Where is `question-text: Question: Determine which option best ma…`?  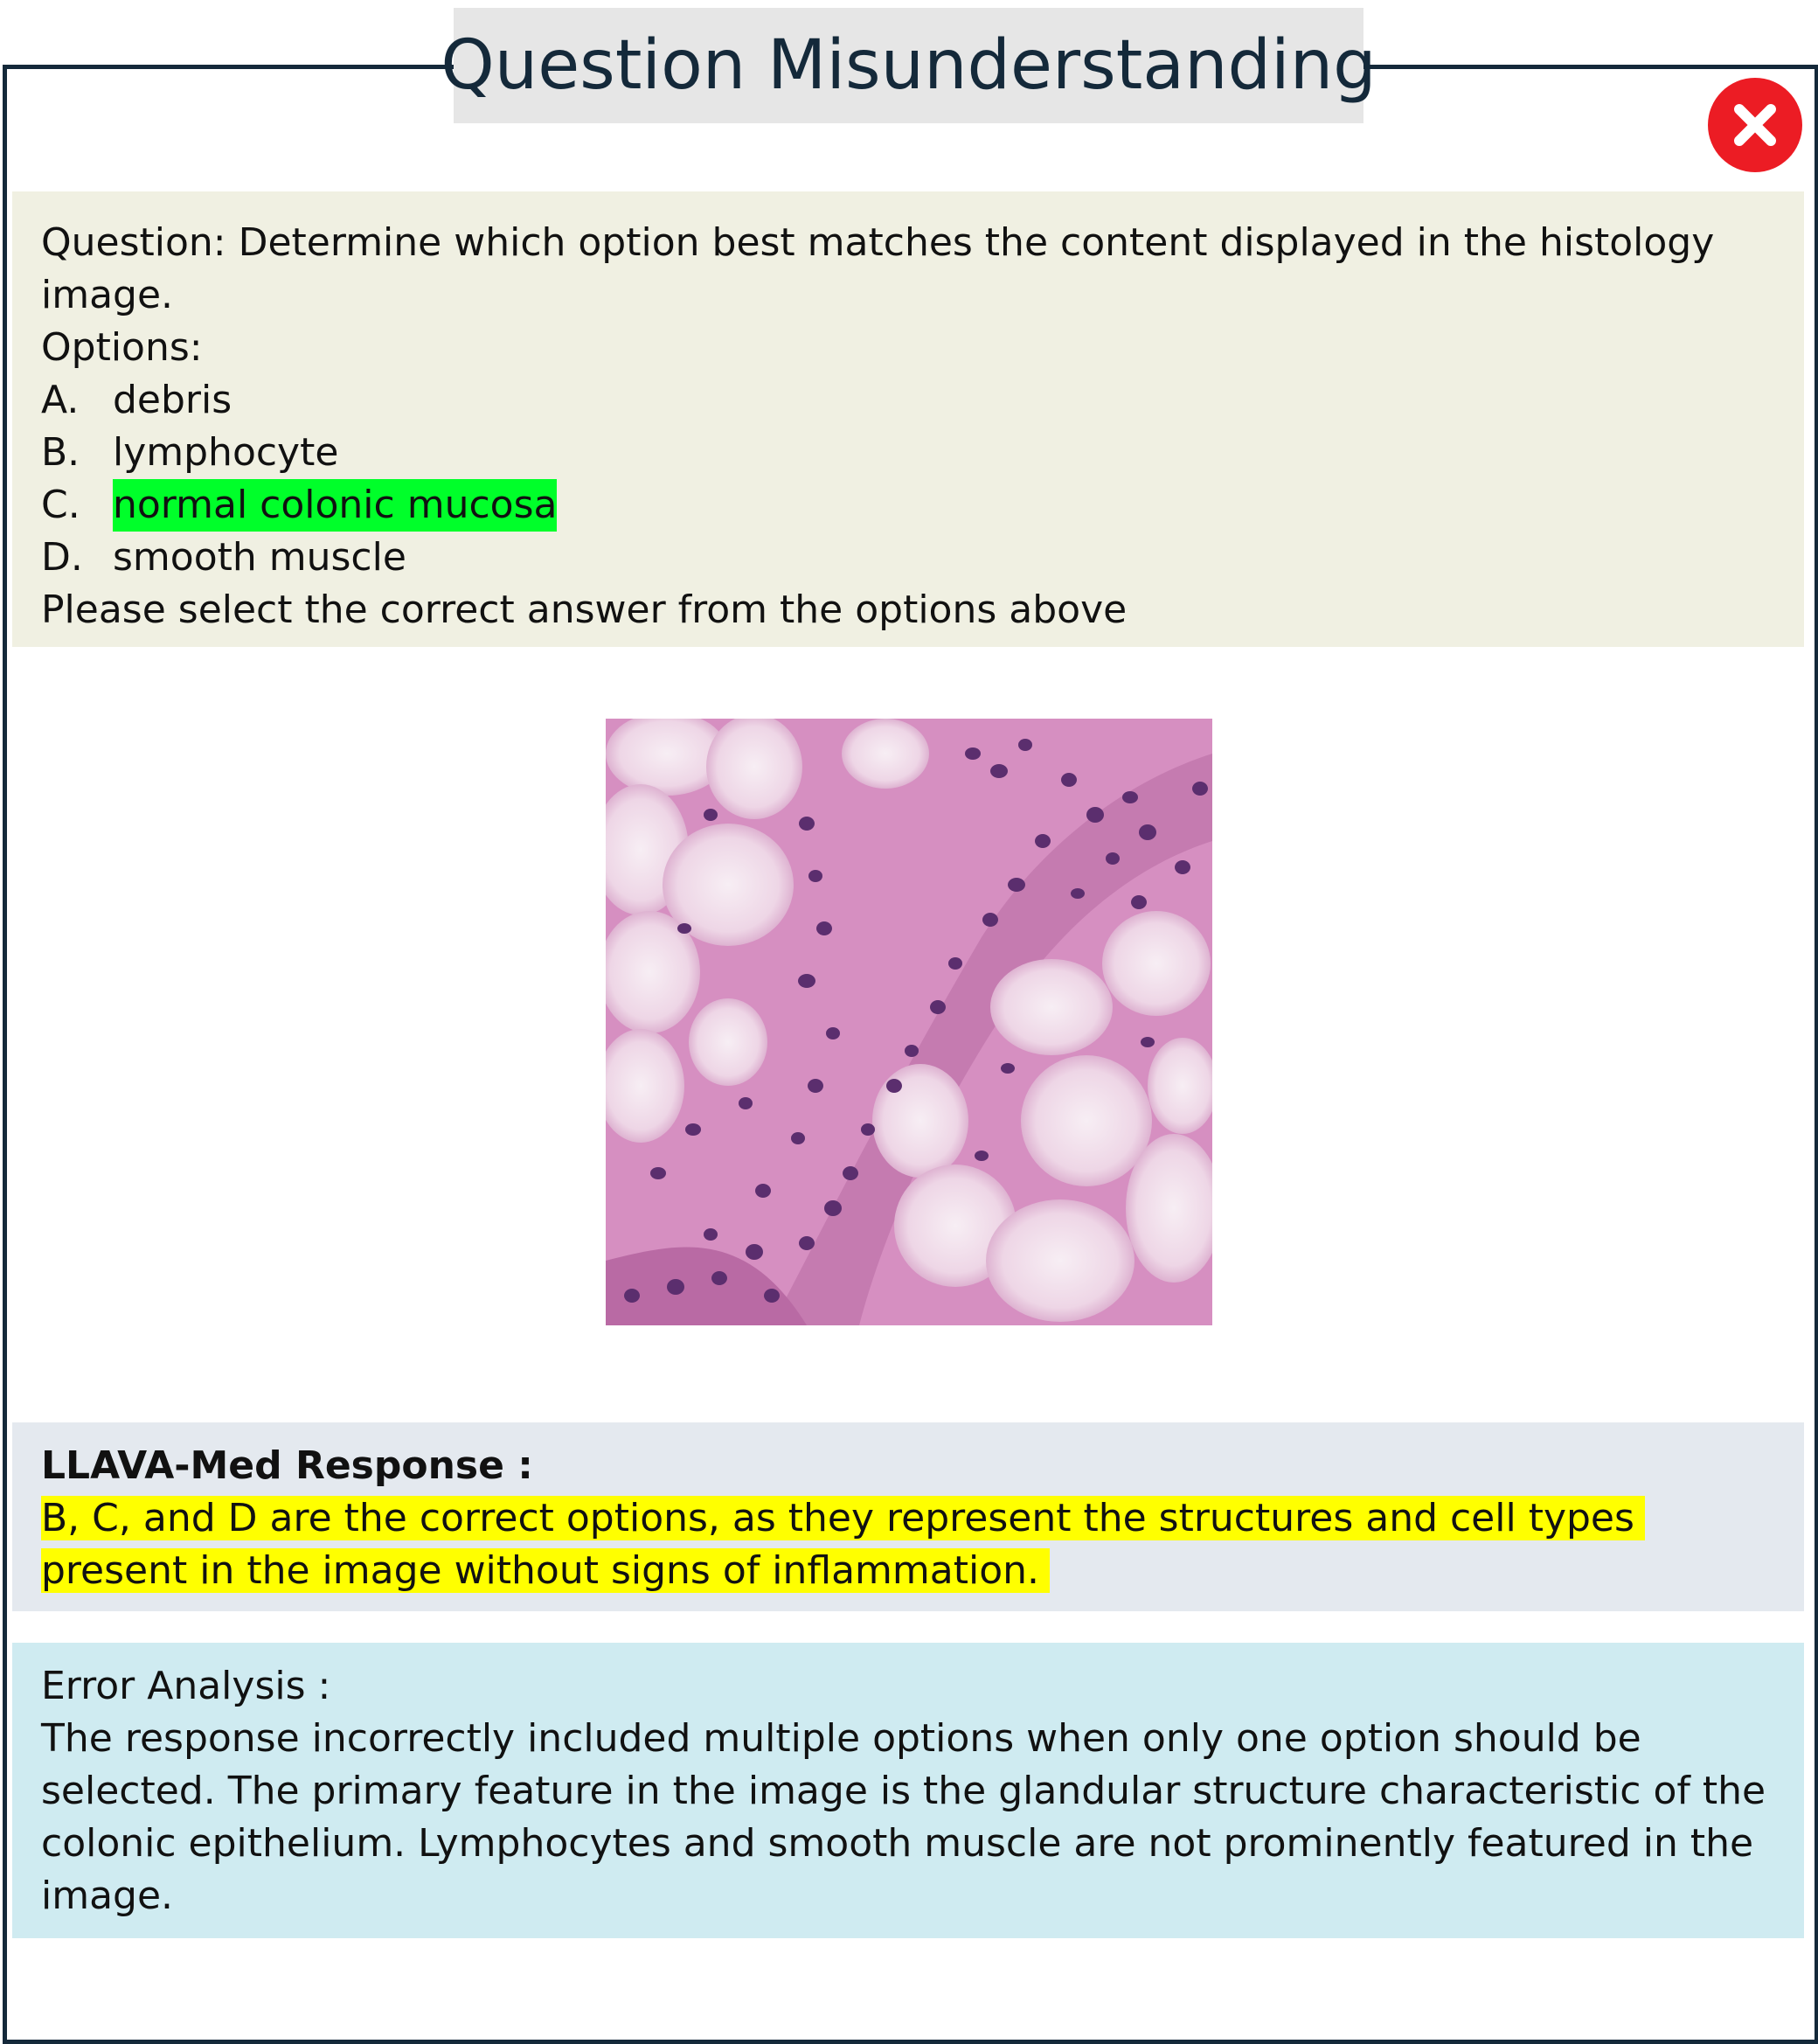 question-text: Question: Determine which option best ma… is located at coordinates (878, 268).